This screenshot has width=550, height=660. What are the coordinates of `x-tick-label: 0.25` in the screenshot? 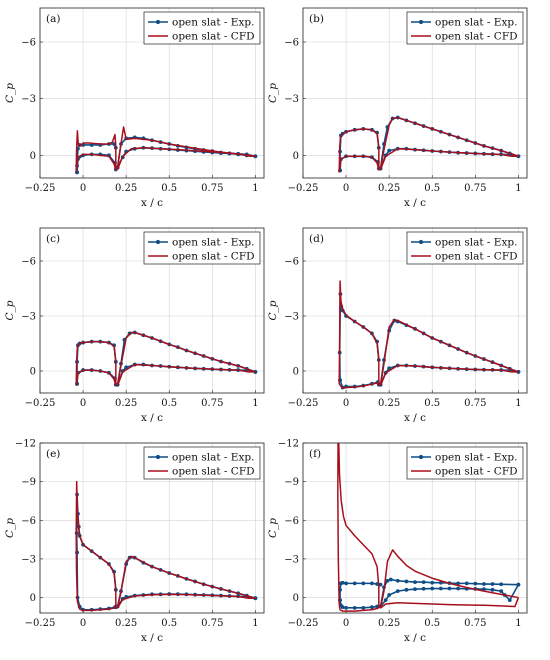 It's located at (126, 403).